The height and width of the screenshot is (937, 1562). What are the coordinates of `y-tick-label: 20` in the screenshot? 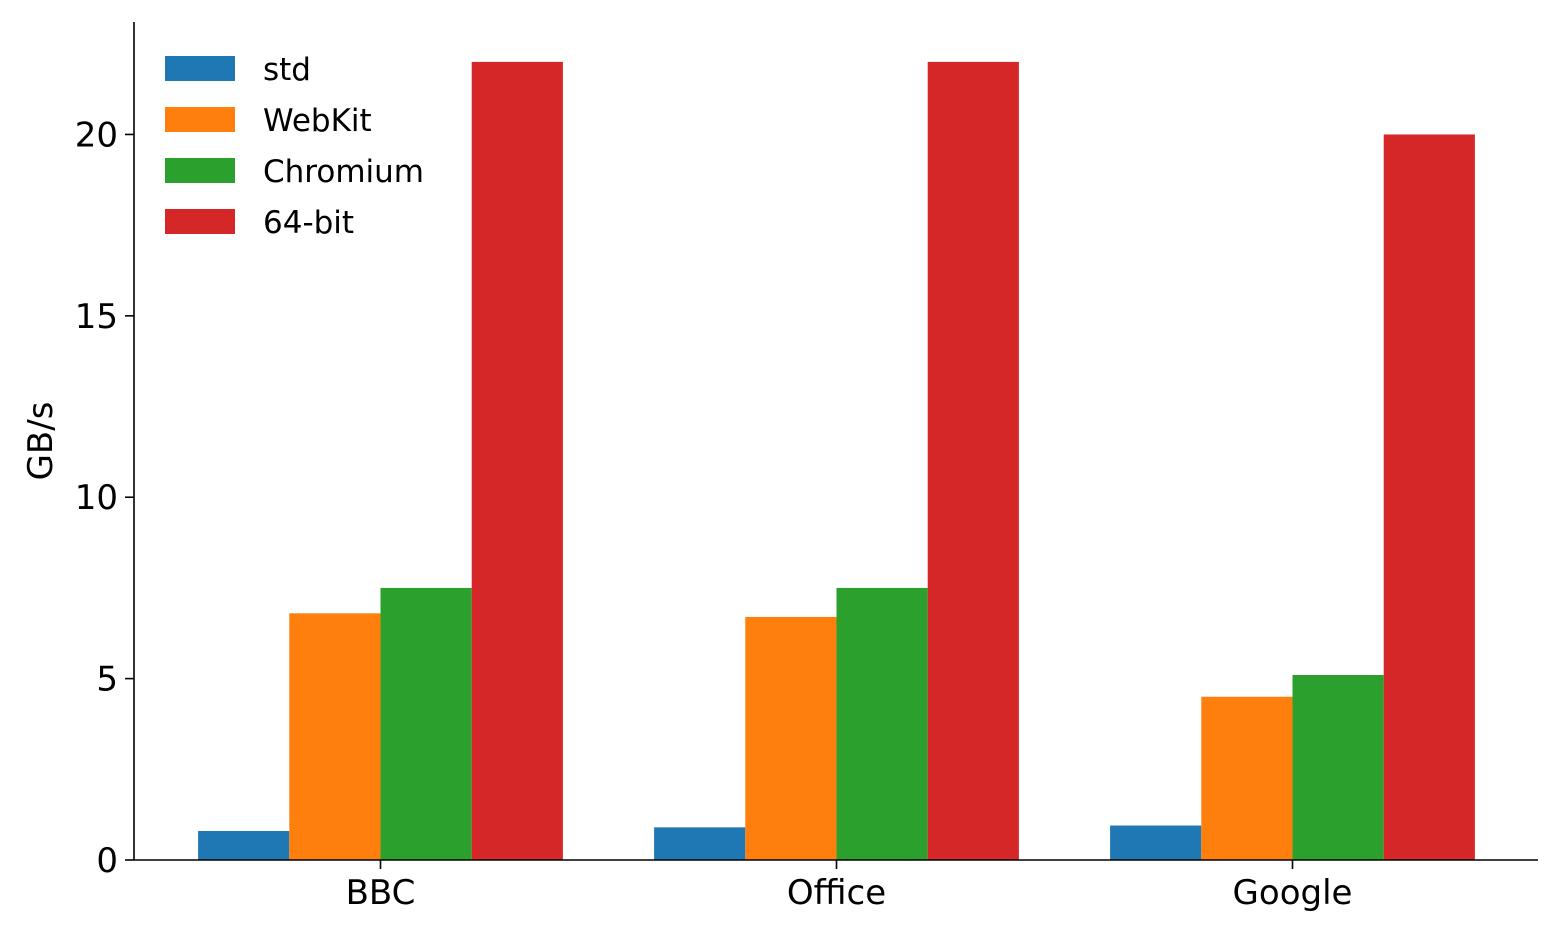 It's located at (96, 135).